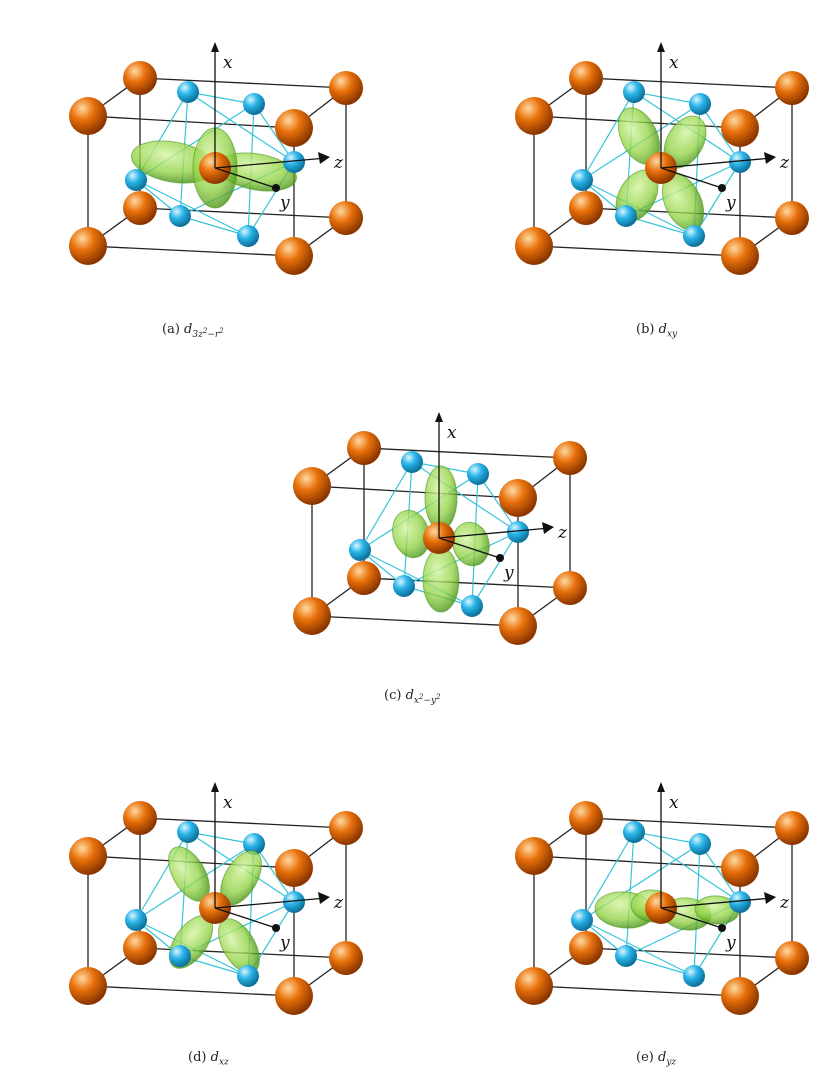 The height and width of the screenshot is (1077, 827). I want to click on crystal-diagram-d: x z y, so click(216, 898).